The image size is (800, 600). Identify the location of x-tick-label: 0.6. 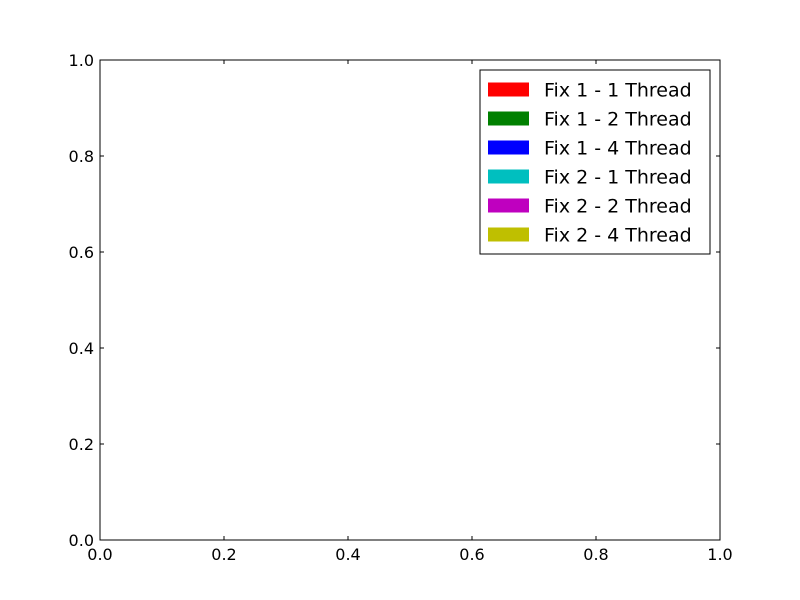
(471, 554).